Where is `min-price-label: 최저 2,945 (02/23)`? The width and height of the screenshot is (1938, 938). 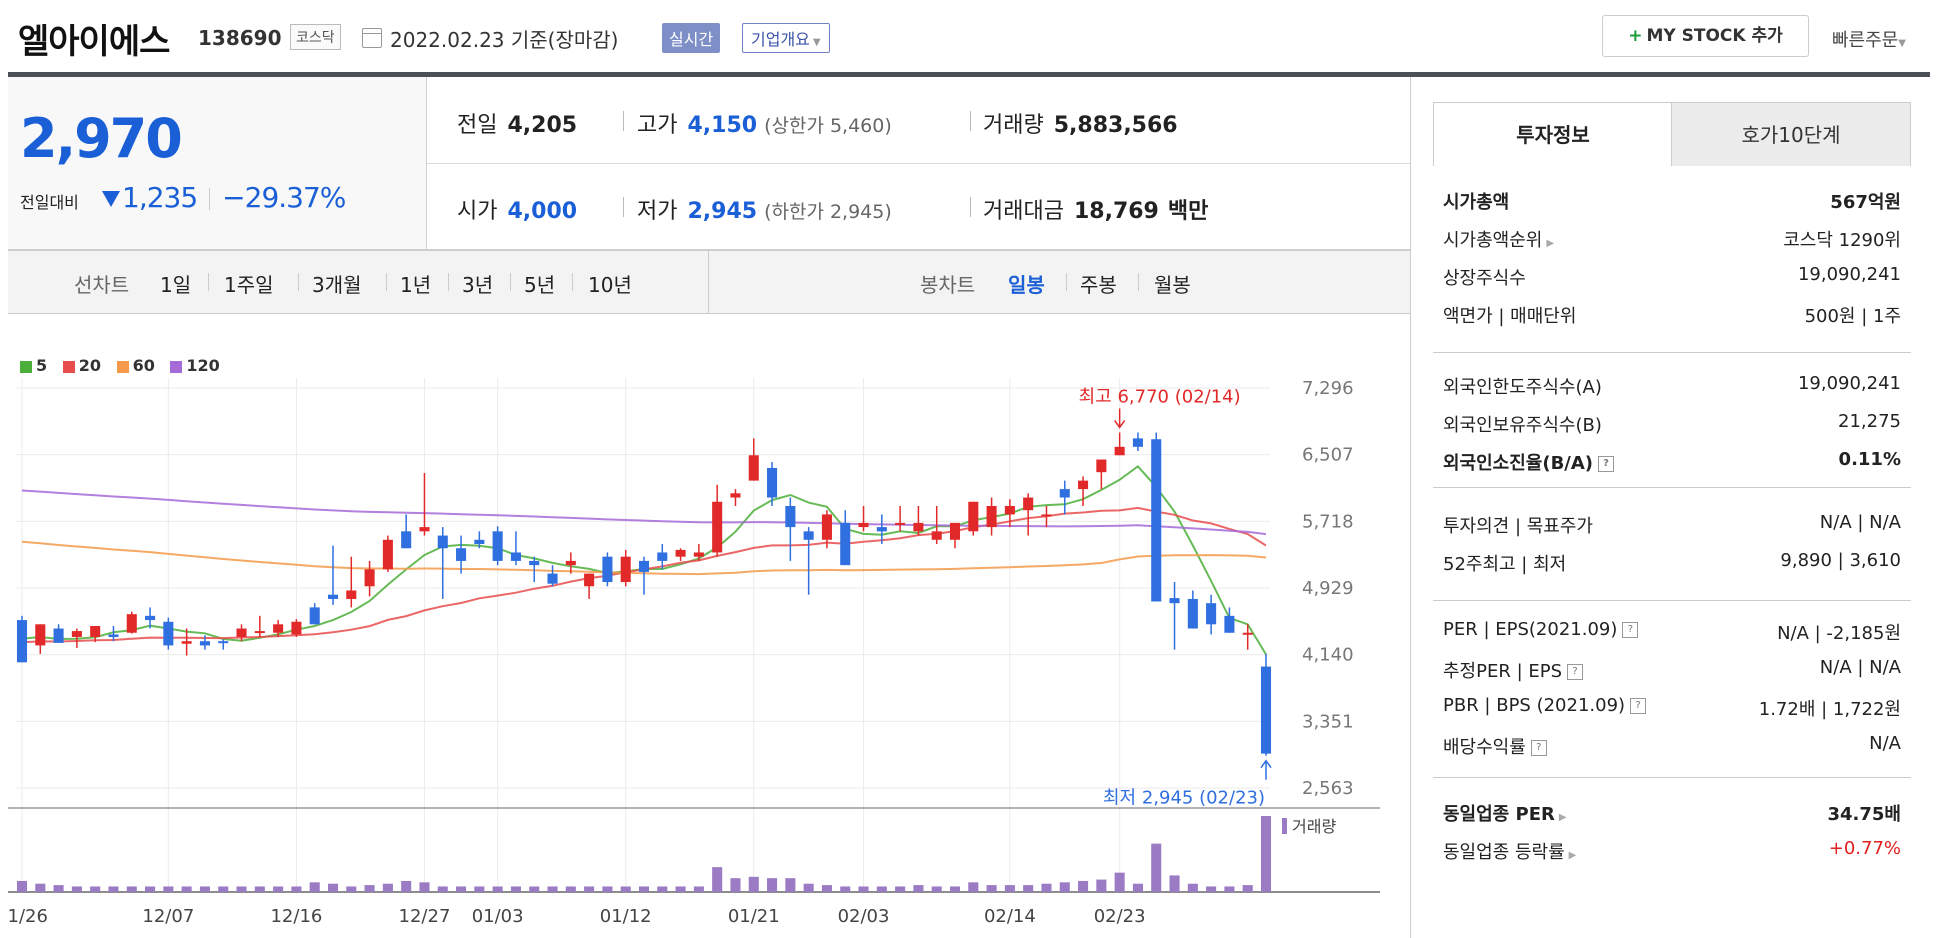
min-price-label: 최저 2,945 (02/23) is located at coordinates (1184, 798).